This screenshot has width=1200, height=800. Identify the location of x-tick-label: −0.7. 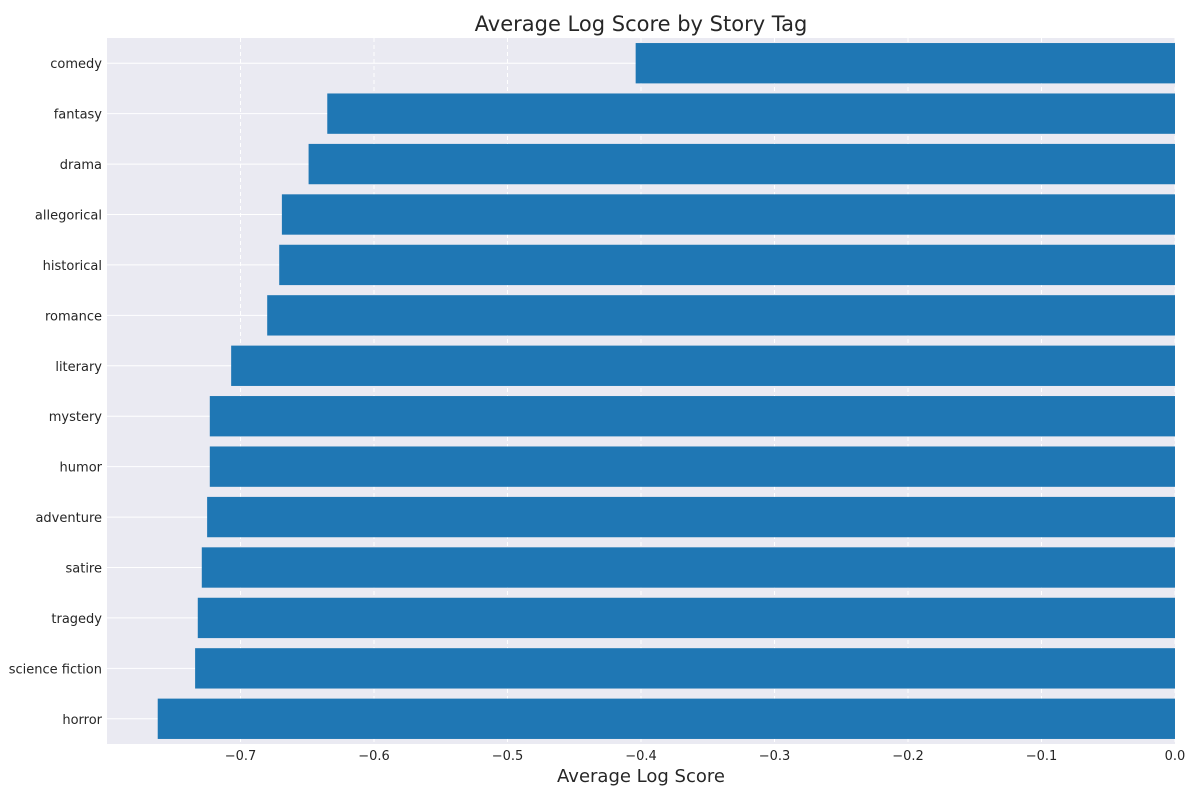
(241, 756).